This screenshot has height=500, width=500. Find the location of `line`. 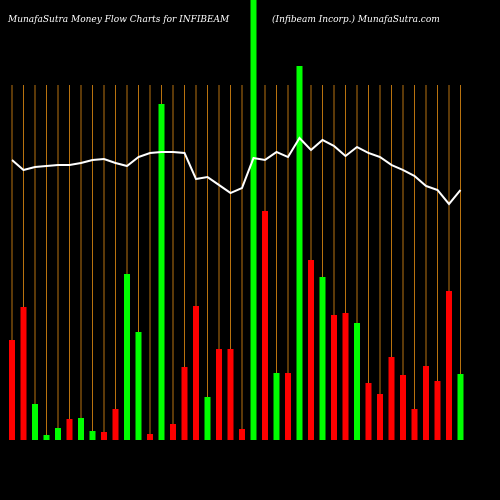

line is located at coordinates (236, 171).